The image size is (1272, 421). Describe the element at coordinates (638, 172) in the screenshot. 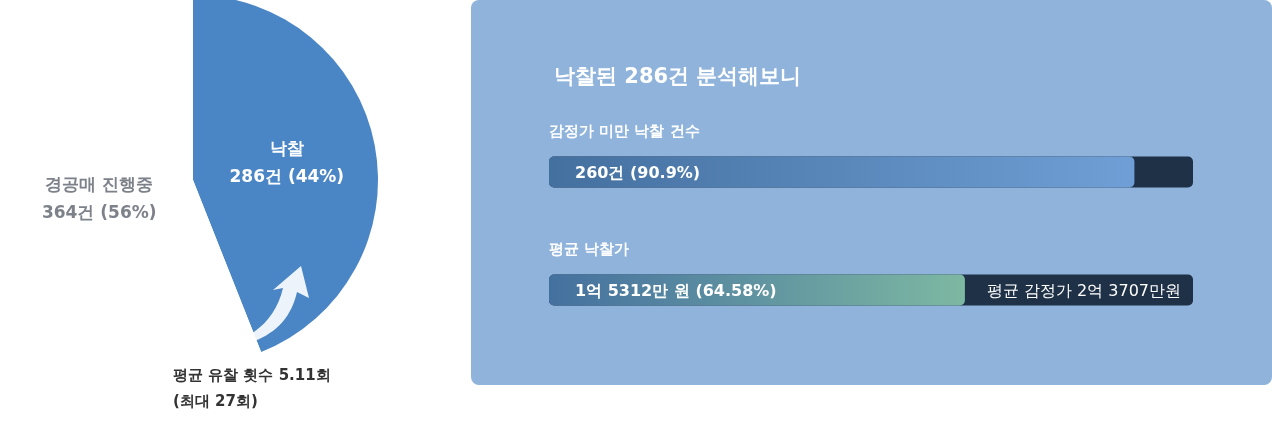

I see `data-label: 260건 (90.9%)` at that location.